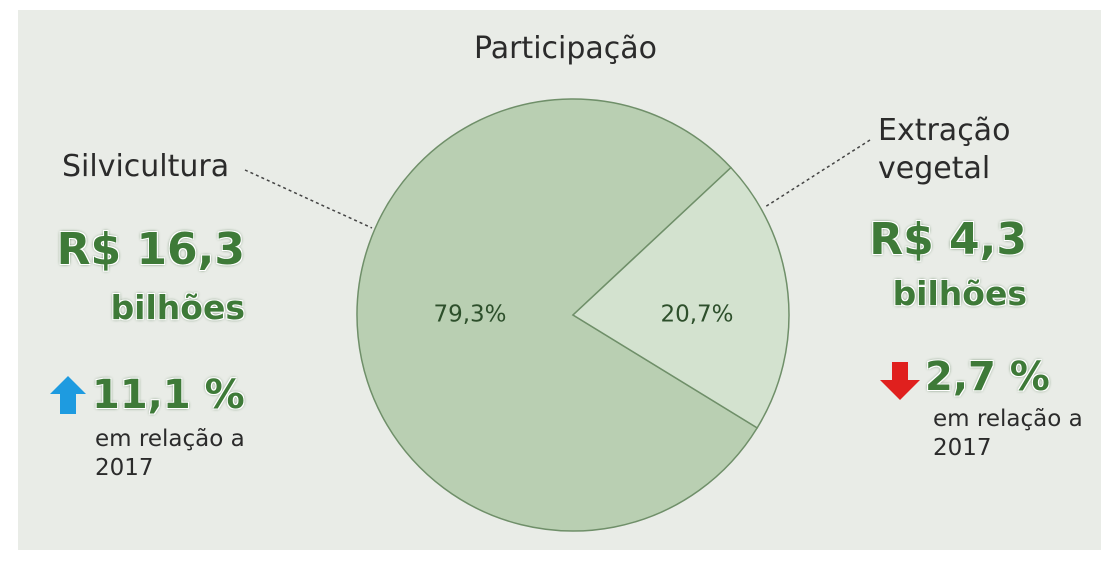 This screenshot has height=562, width=1101. What do you see at coordinates (944, 149) in the screenshot?
I see `category-label: Extração vegetal` at bounding box center [944, 149].